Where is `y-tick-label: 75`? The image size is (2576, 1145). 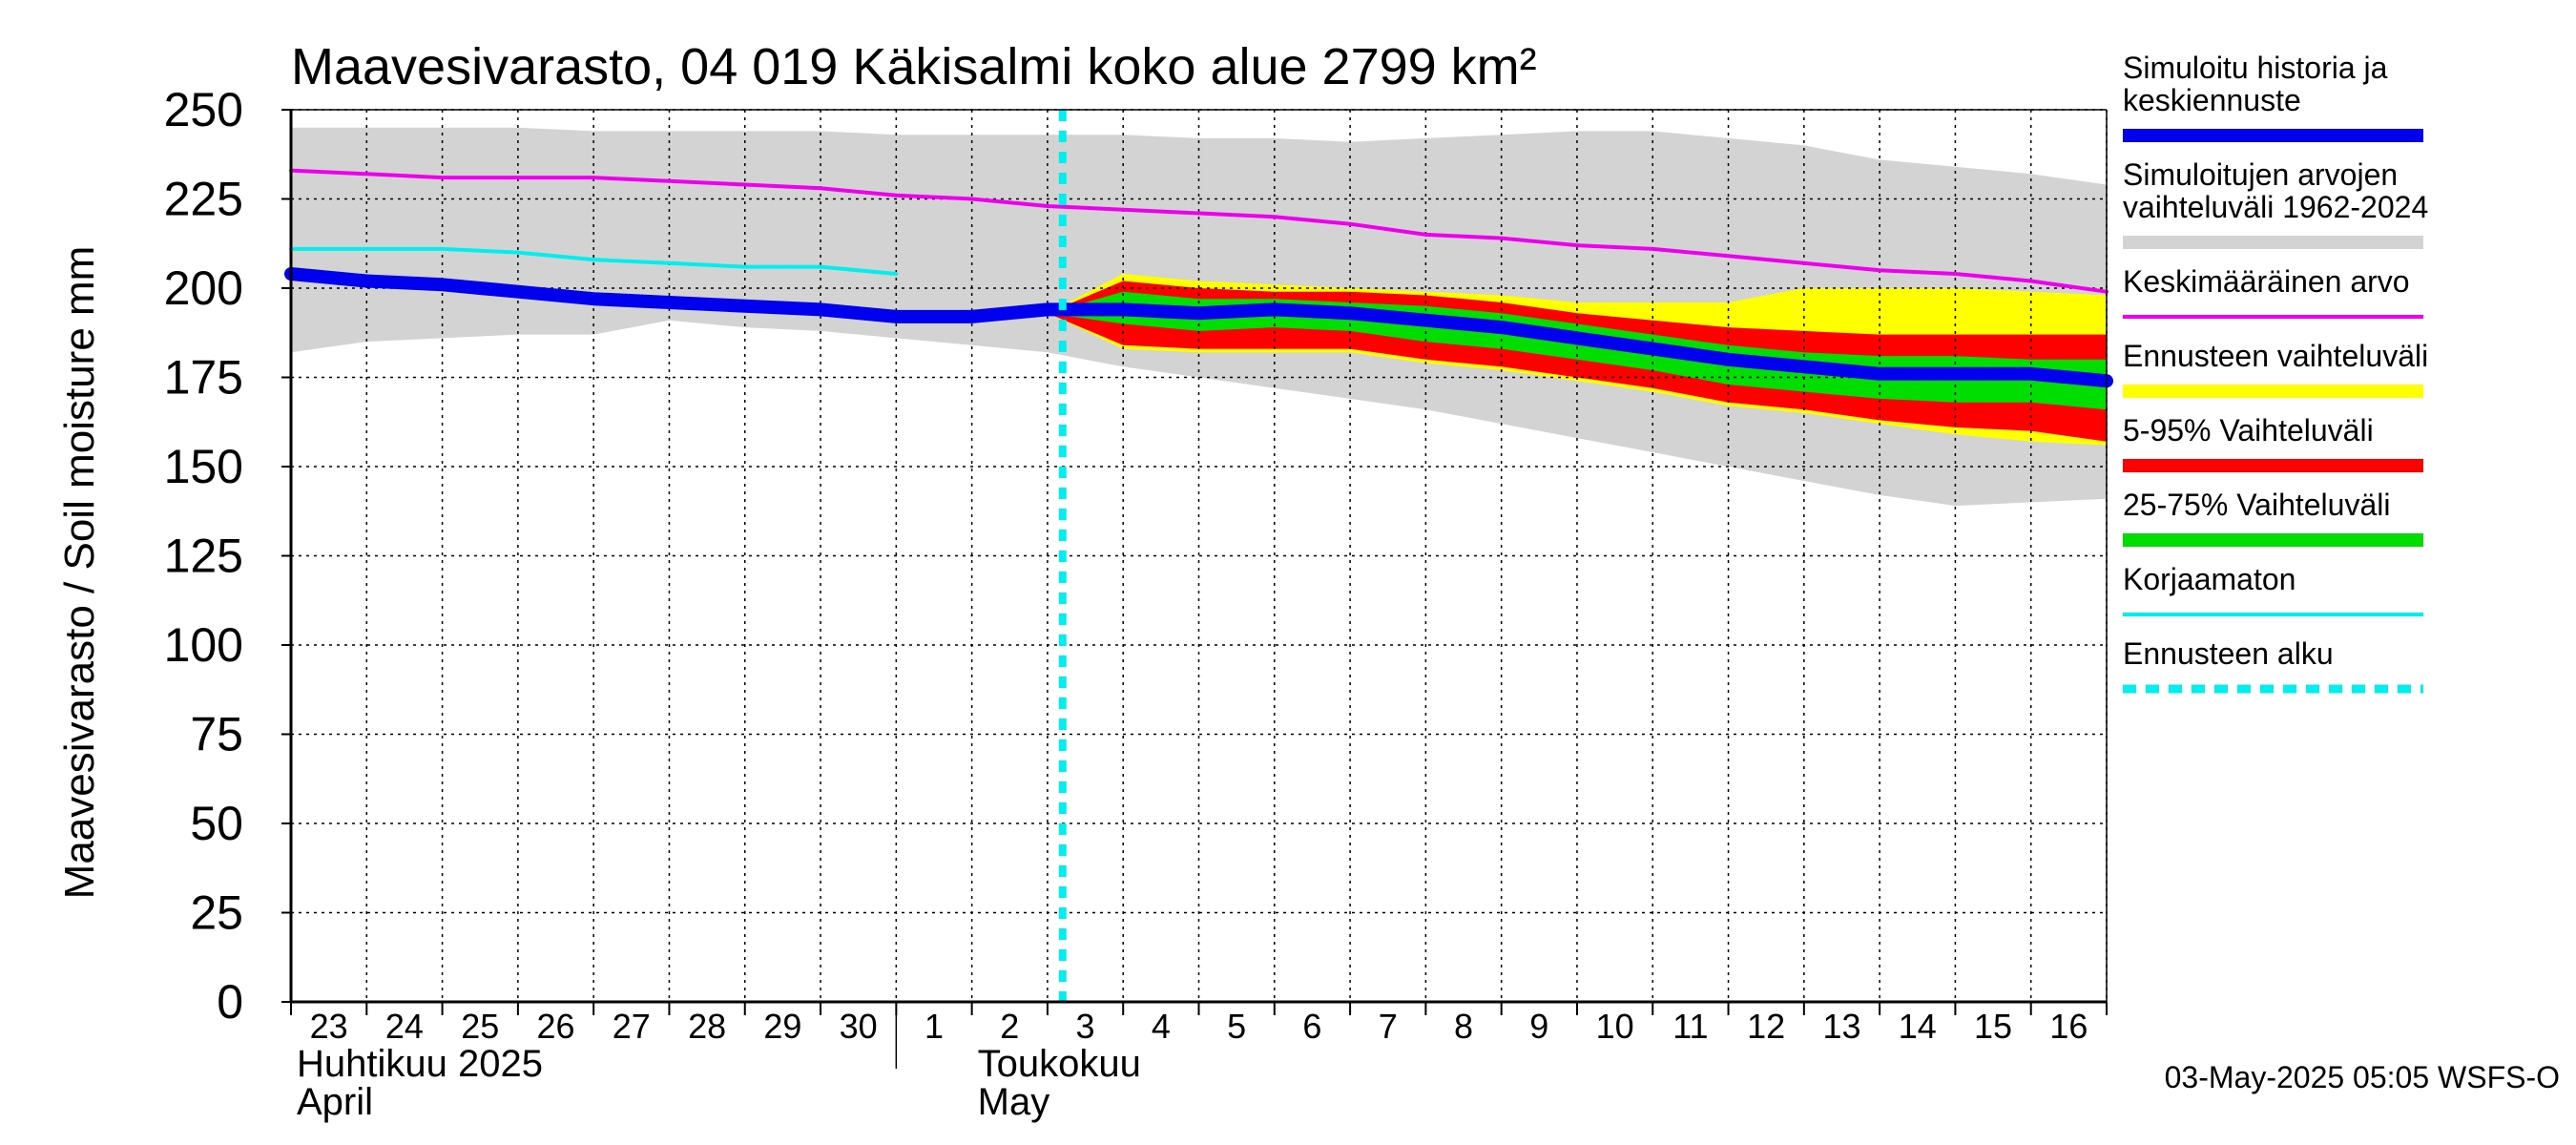 y-tick-label: 75 is located at coordinates (216, 734).